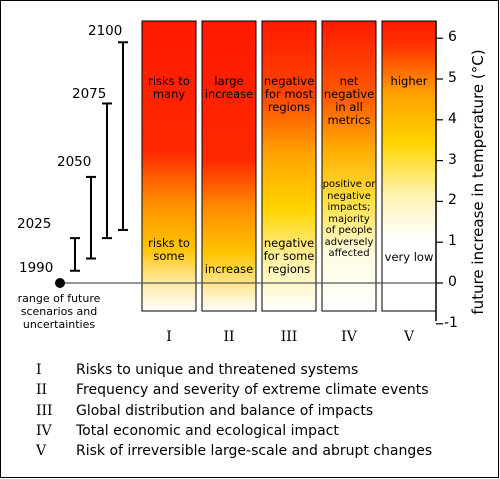  I want to click on axis-tick-label-5: 5, so click(452, 78).